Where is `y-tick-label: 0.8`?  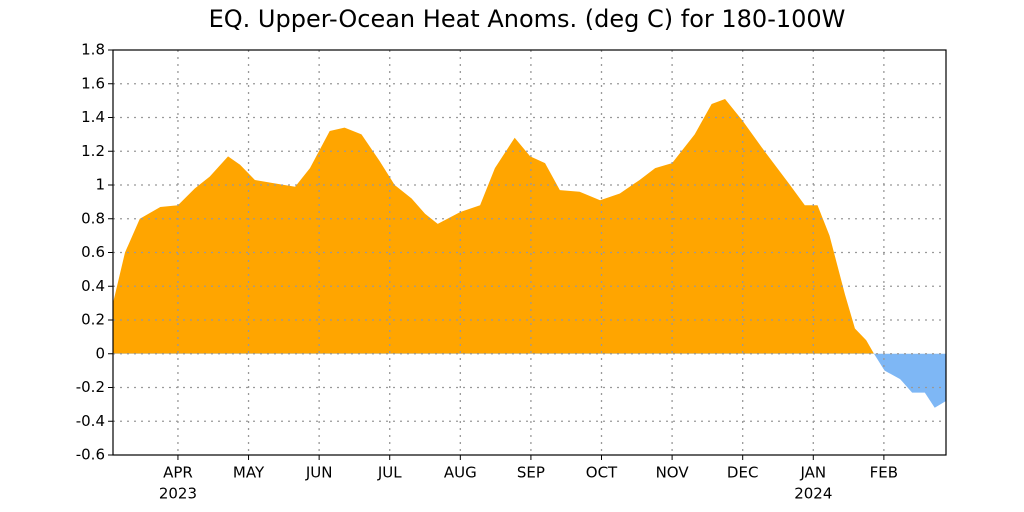 y-tick-label: 0.8 is located at coordinates (93, 218).